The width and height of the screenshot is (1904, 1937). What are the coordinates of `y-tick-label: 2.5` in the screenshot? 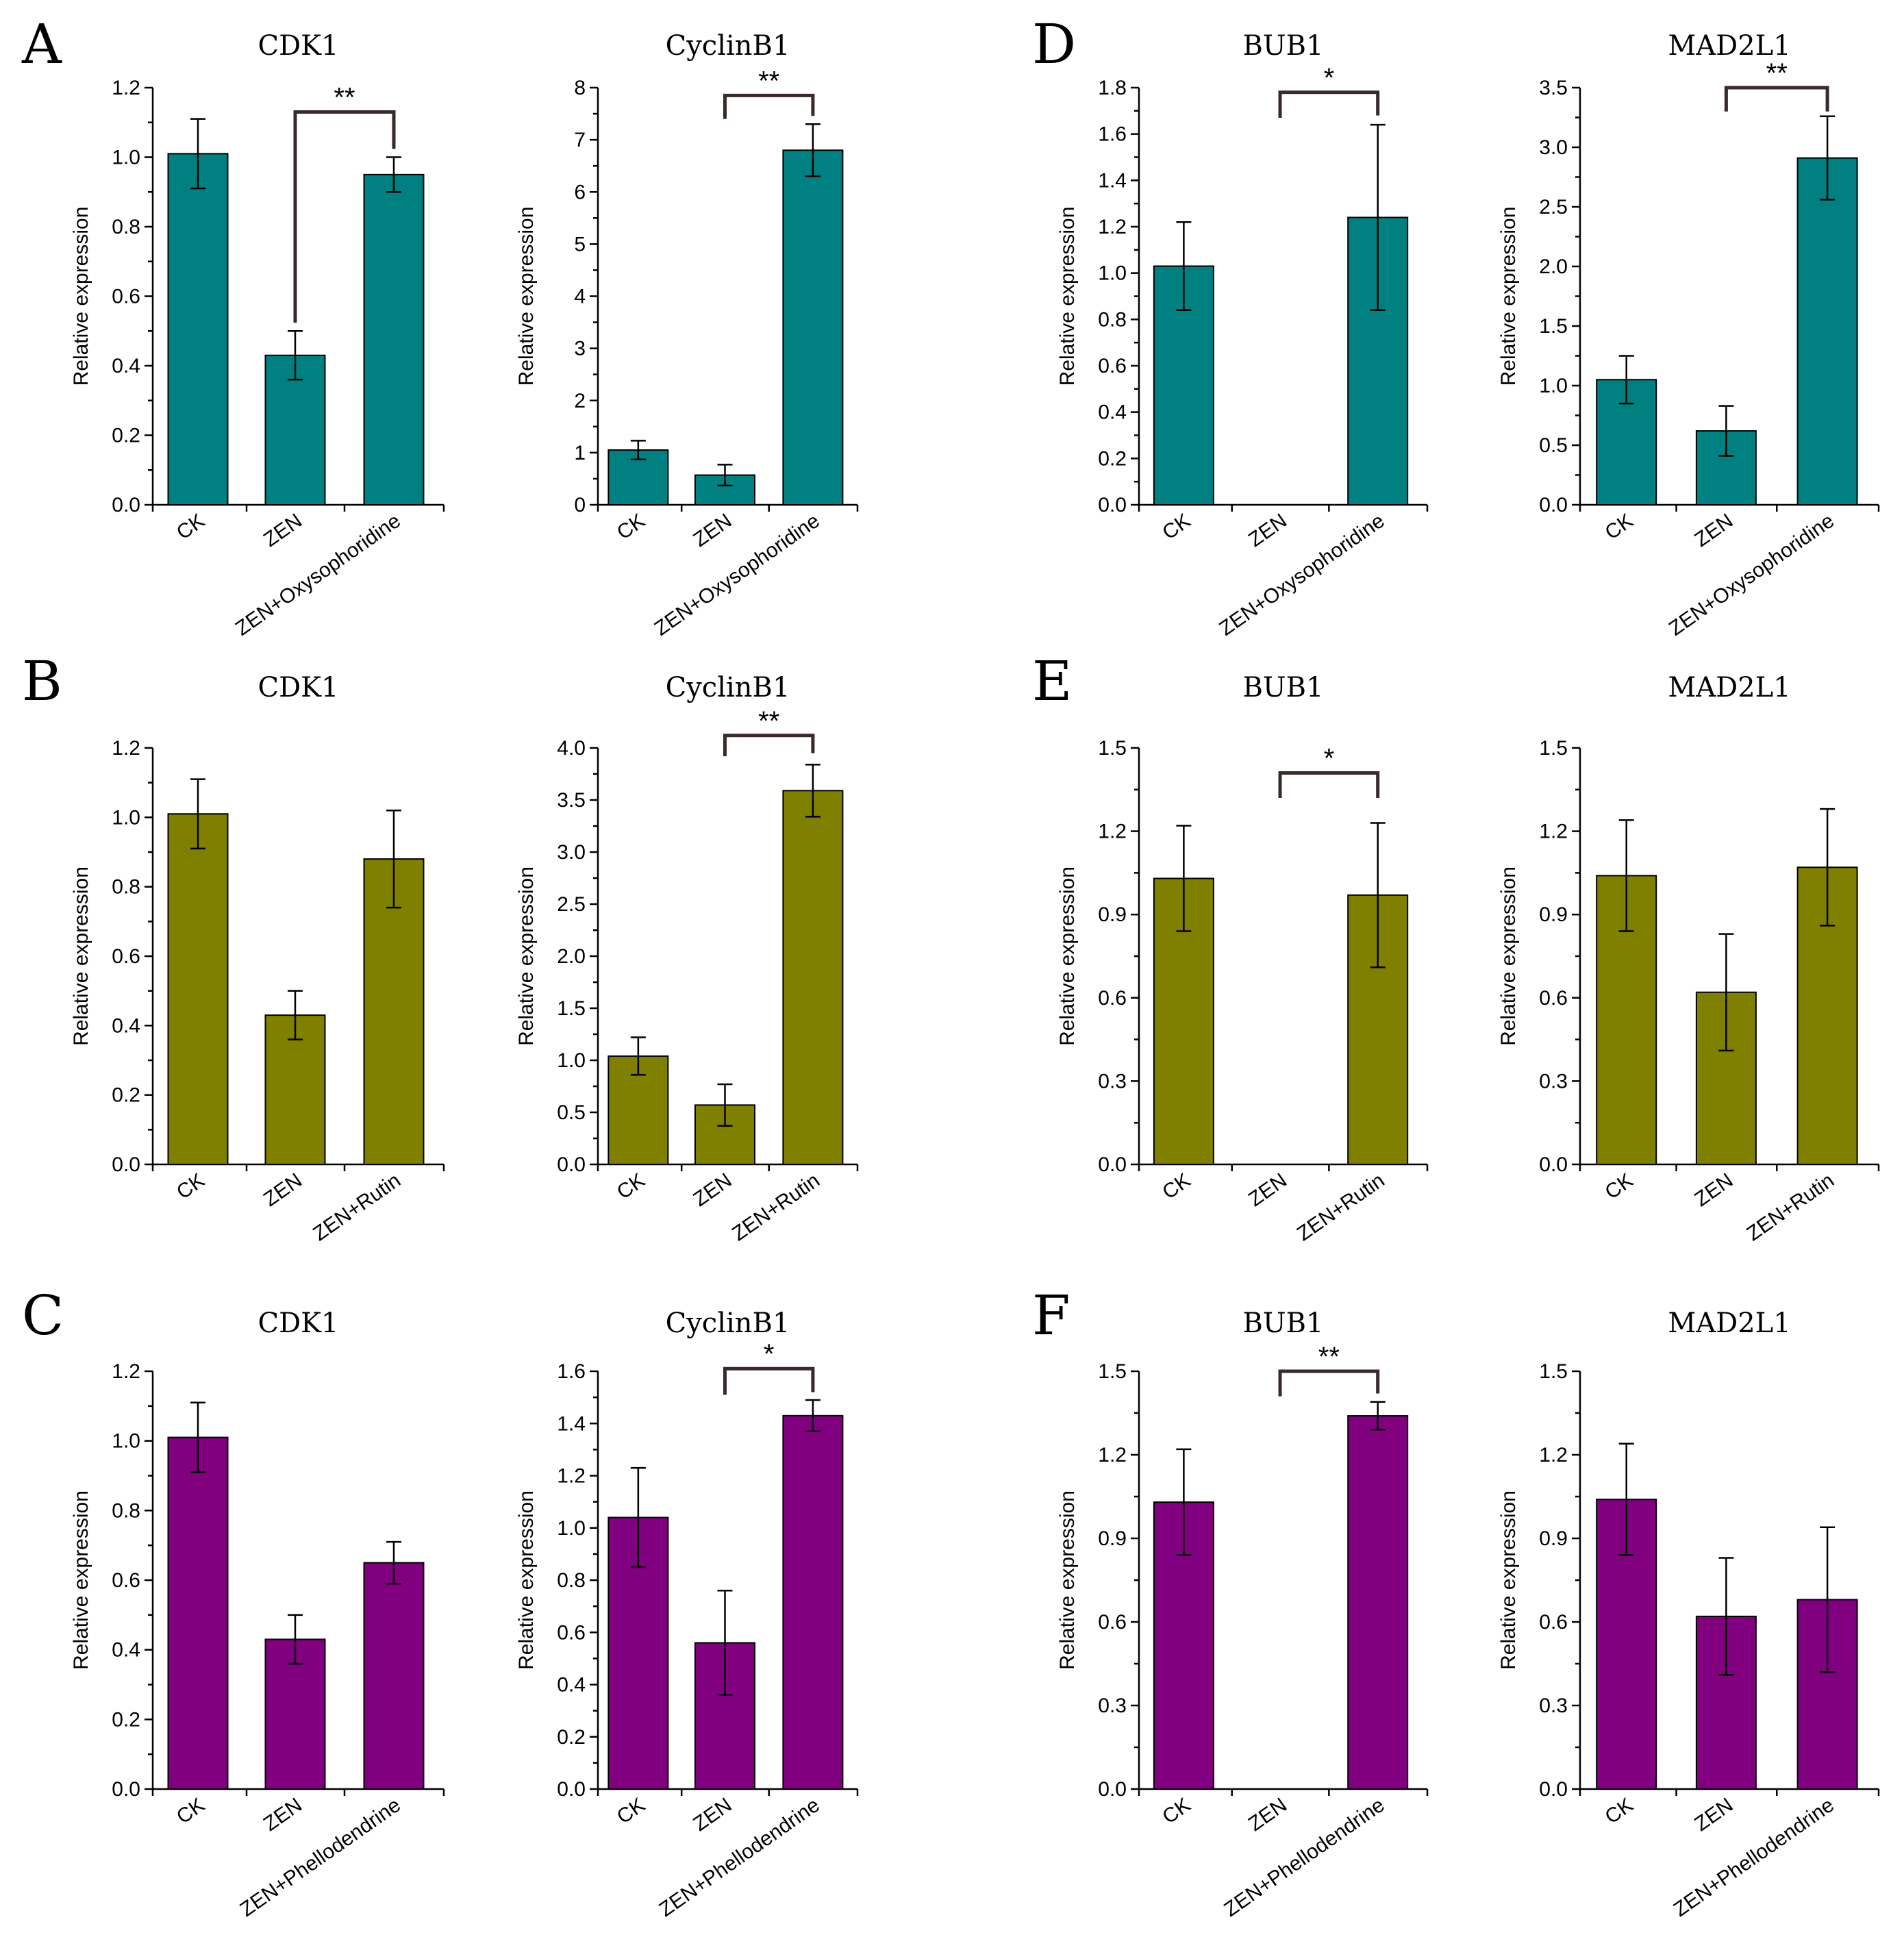 It's located at (571, 904).